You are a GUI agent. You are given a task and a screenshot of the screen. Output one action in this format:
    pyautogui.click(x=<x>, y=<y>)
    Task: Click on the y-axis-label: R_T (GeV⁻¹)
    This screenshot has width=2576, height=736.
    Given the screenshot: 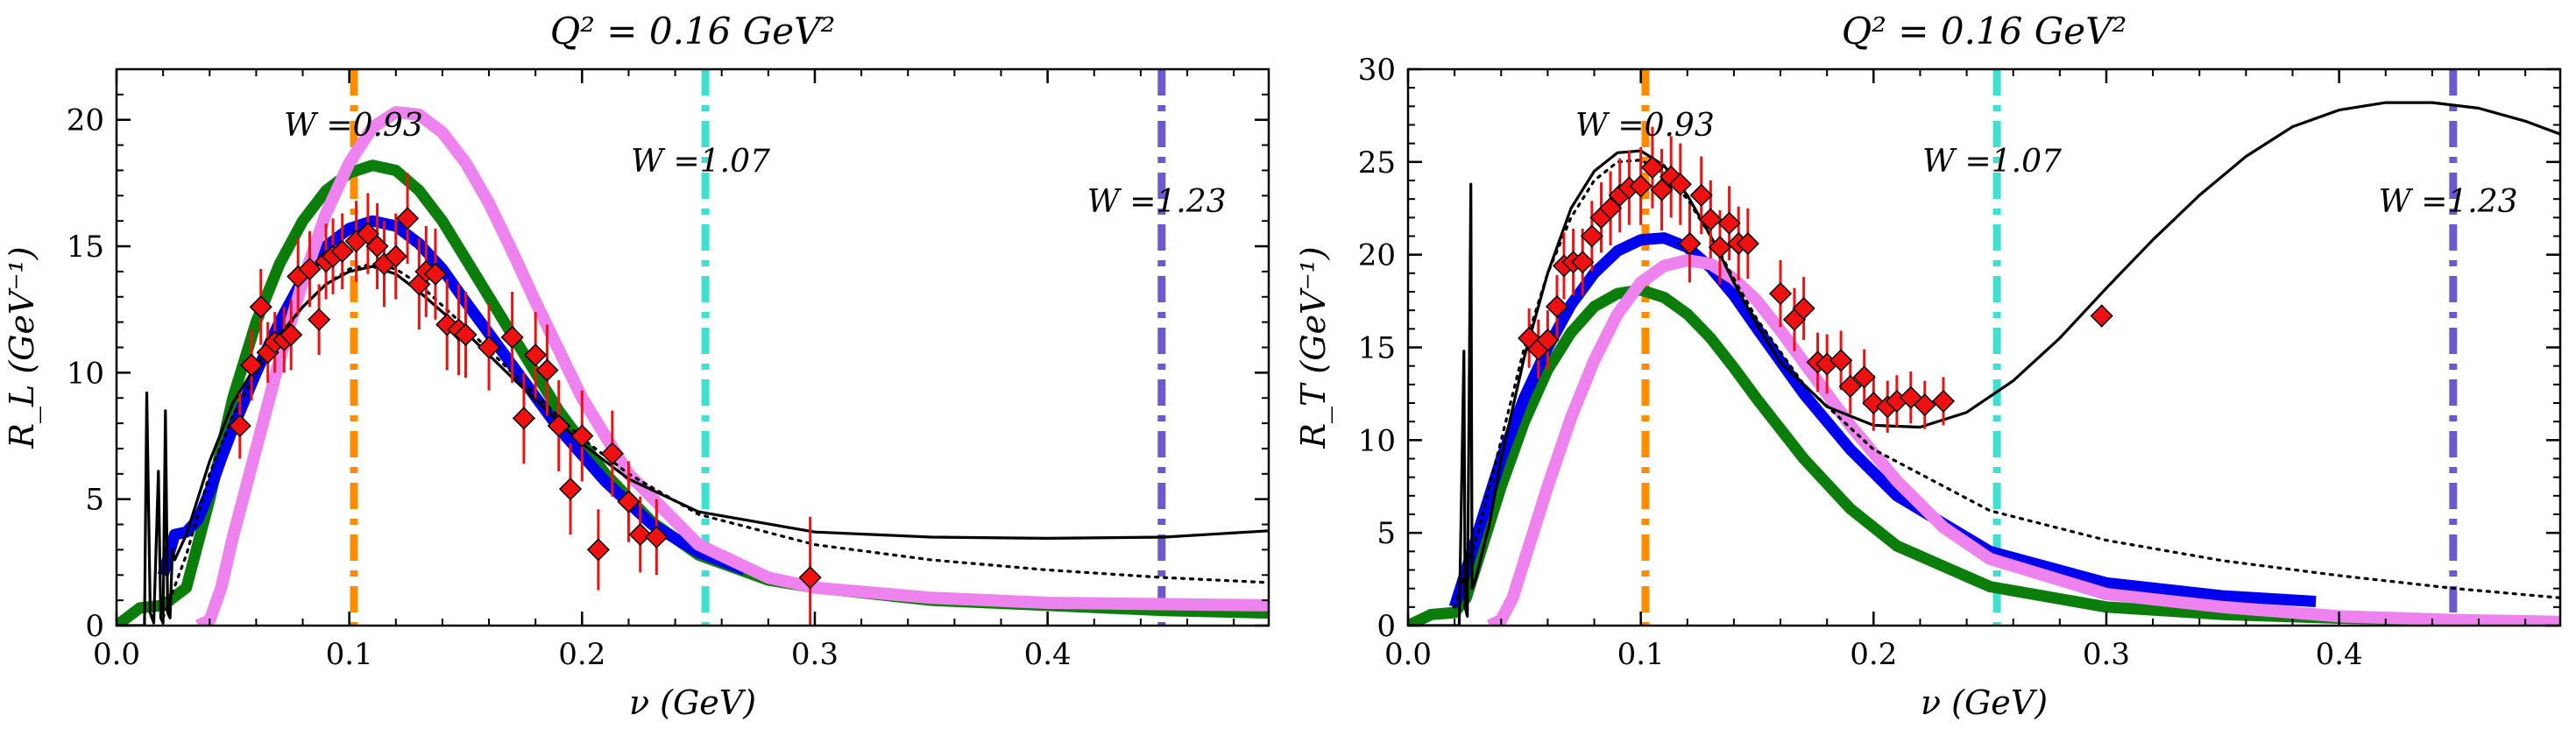 What is the action you would take?
    pyautogui.click(x=1314, y=347)
    